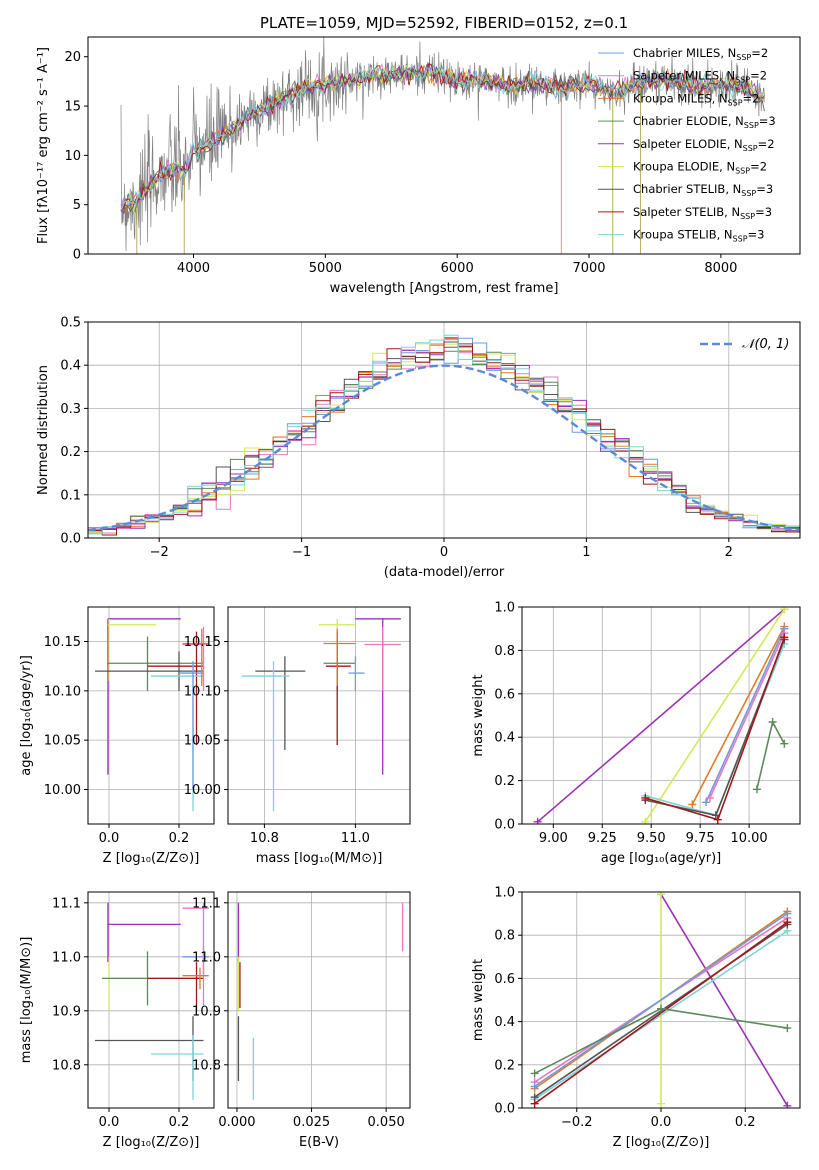 Image resolution: width=819 pixels, height=1170 pixels. What do you see at coordinates (702, 213) in the screenshot?
I see `legend-entry: Salpeter STELIB, NSSP=3` at bounding box center [702, 213].